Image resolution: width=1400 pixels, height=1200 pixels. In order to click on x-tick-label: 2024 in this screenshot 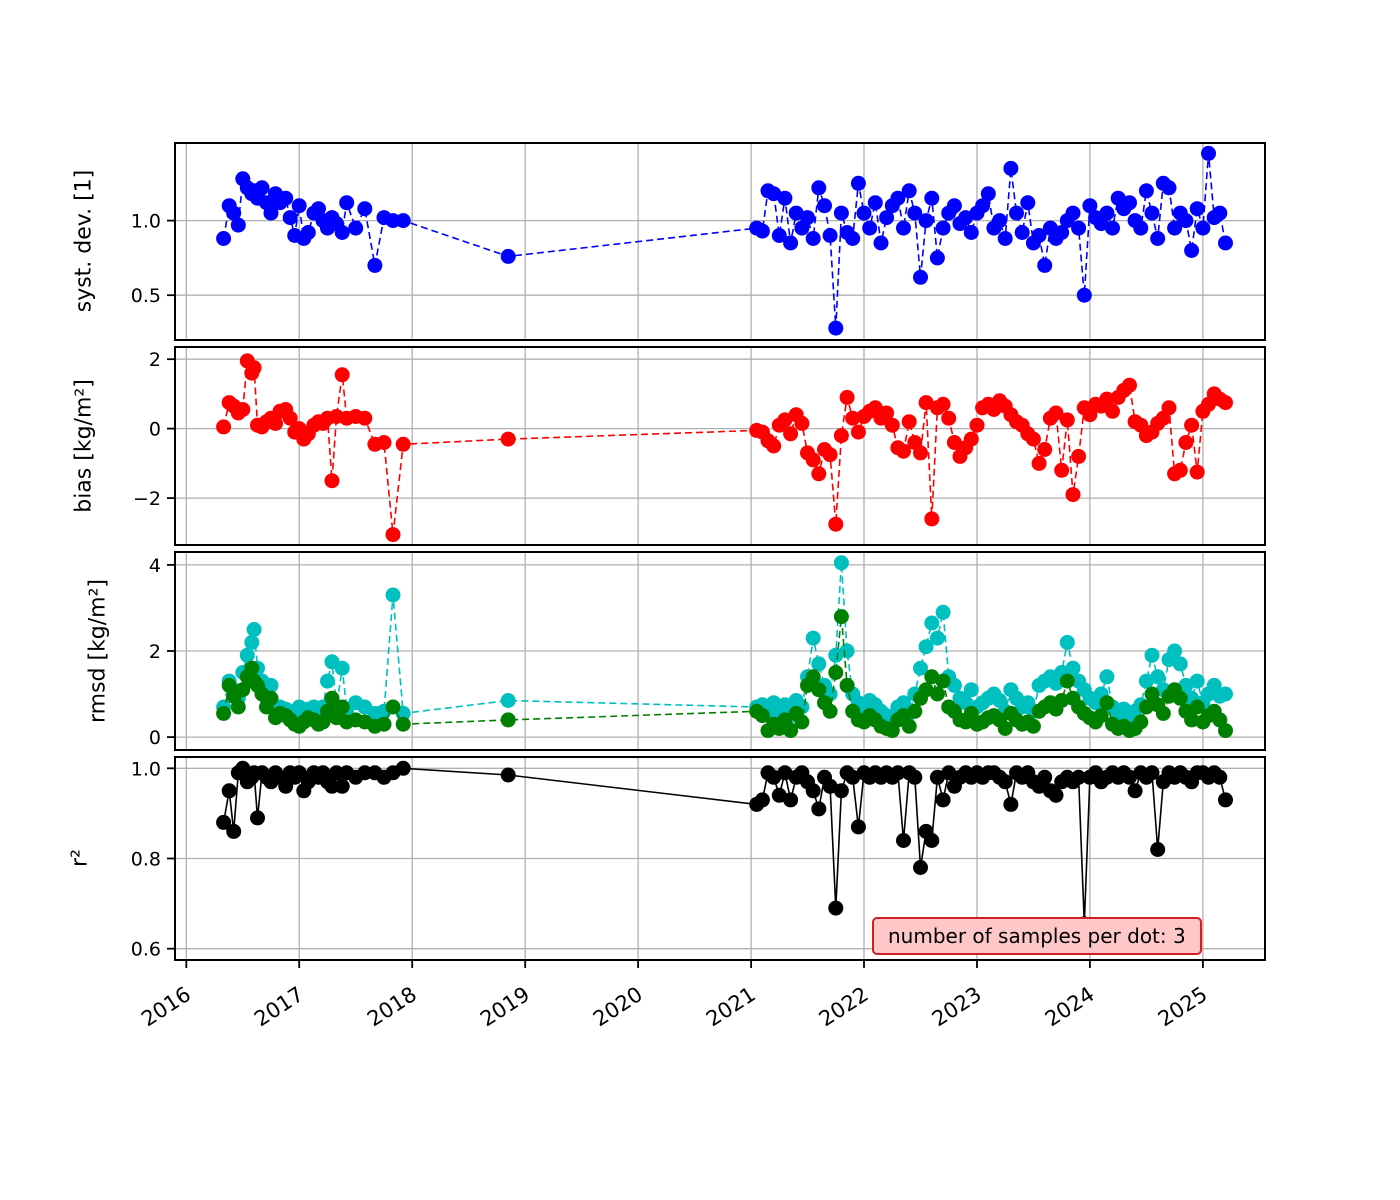, I will do `click(1070, 1006)`.